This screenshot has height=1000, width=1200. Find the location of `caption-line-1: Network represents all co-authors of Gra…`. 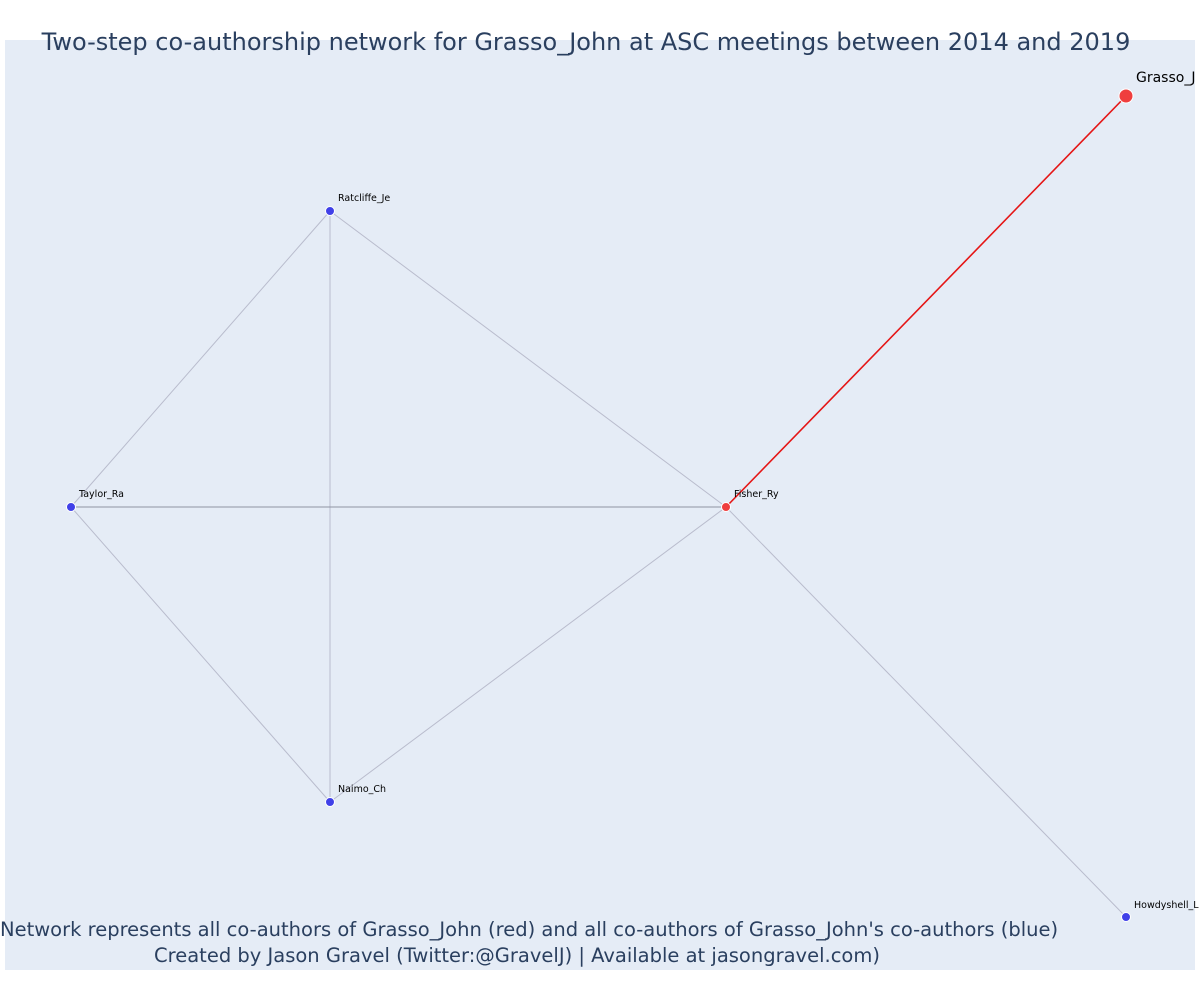

caption-line-1: Network represents all co-authors of Gra… is located at coordinates (529, 929).